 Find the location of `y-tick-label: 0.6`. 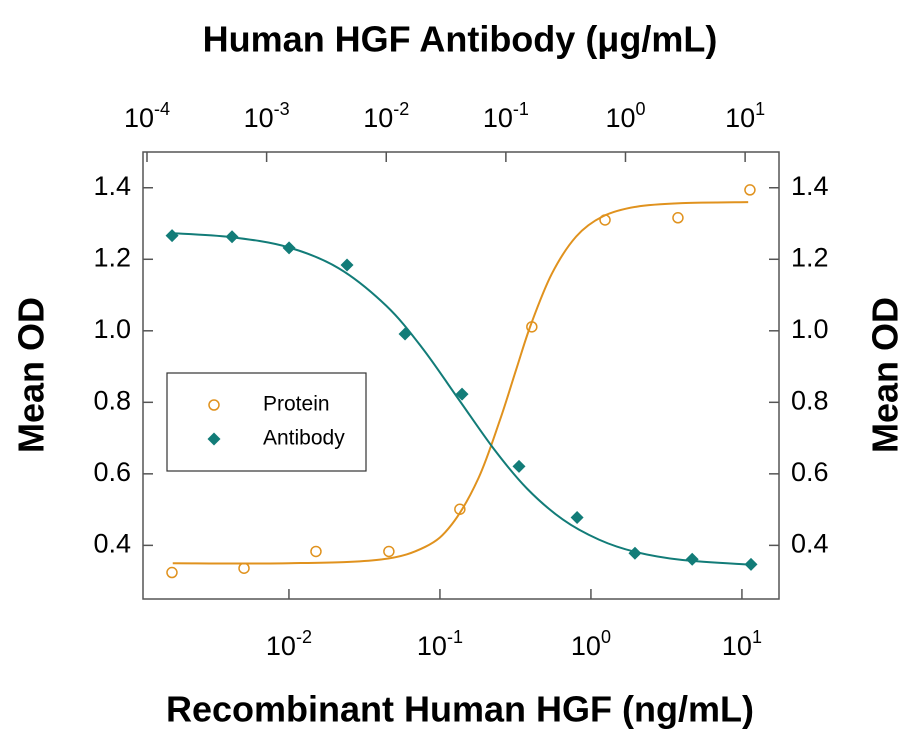

y-tick-label: 0.6 is located at coordinates (112, 472).